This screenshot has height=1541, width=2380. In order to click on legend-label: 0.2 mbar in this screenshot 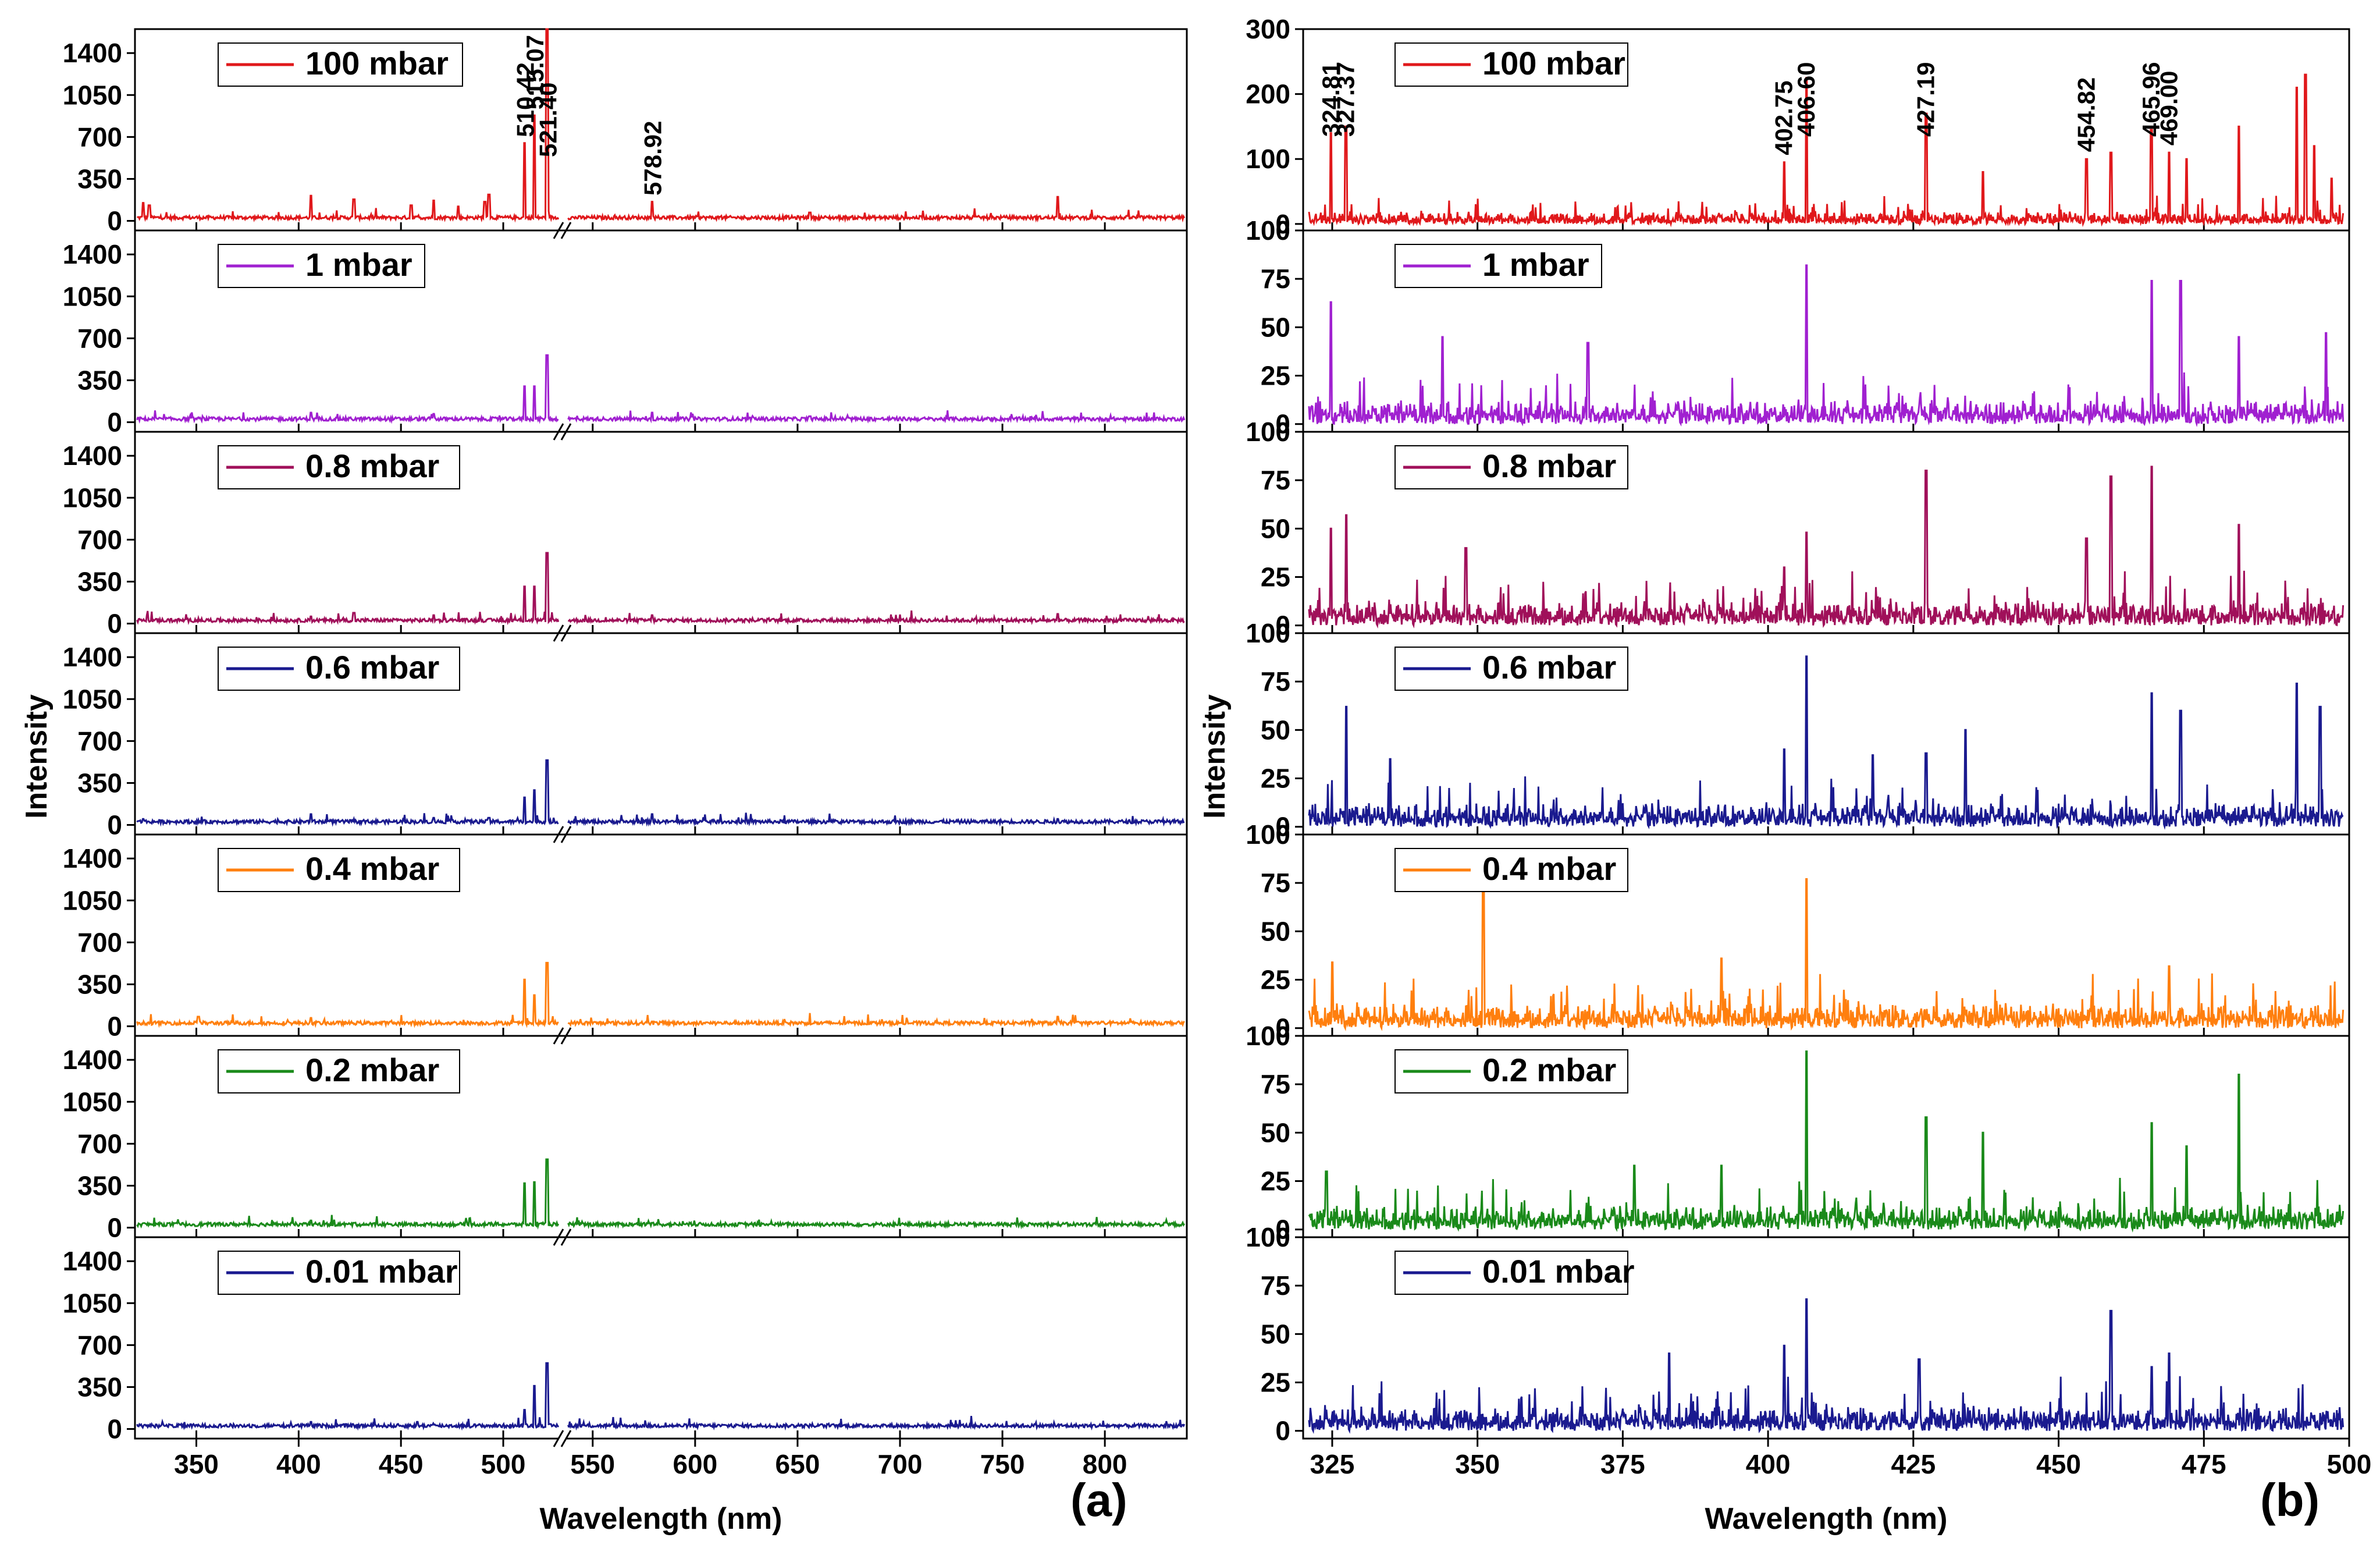, I will do `click(1549, 1070)`.